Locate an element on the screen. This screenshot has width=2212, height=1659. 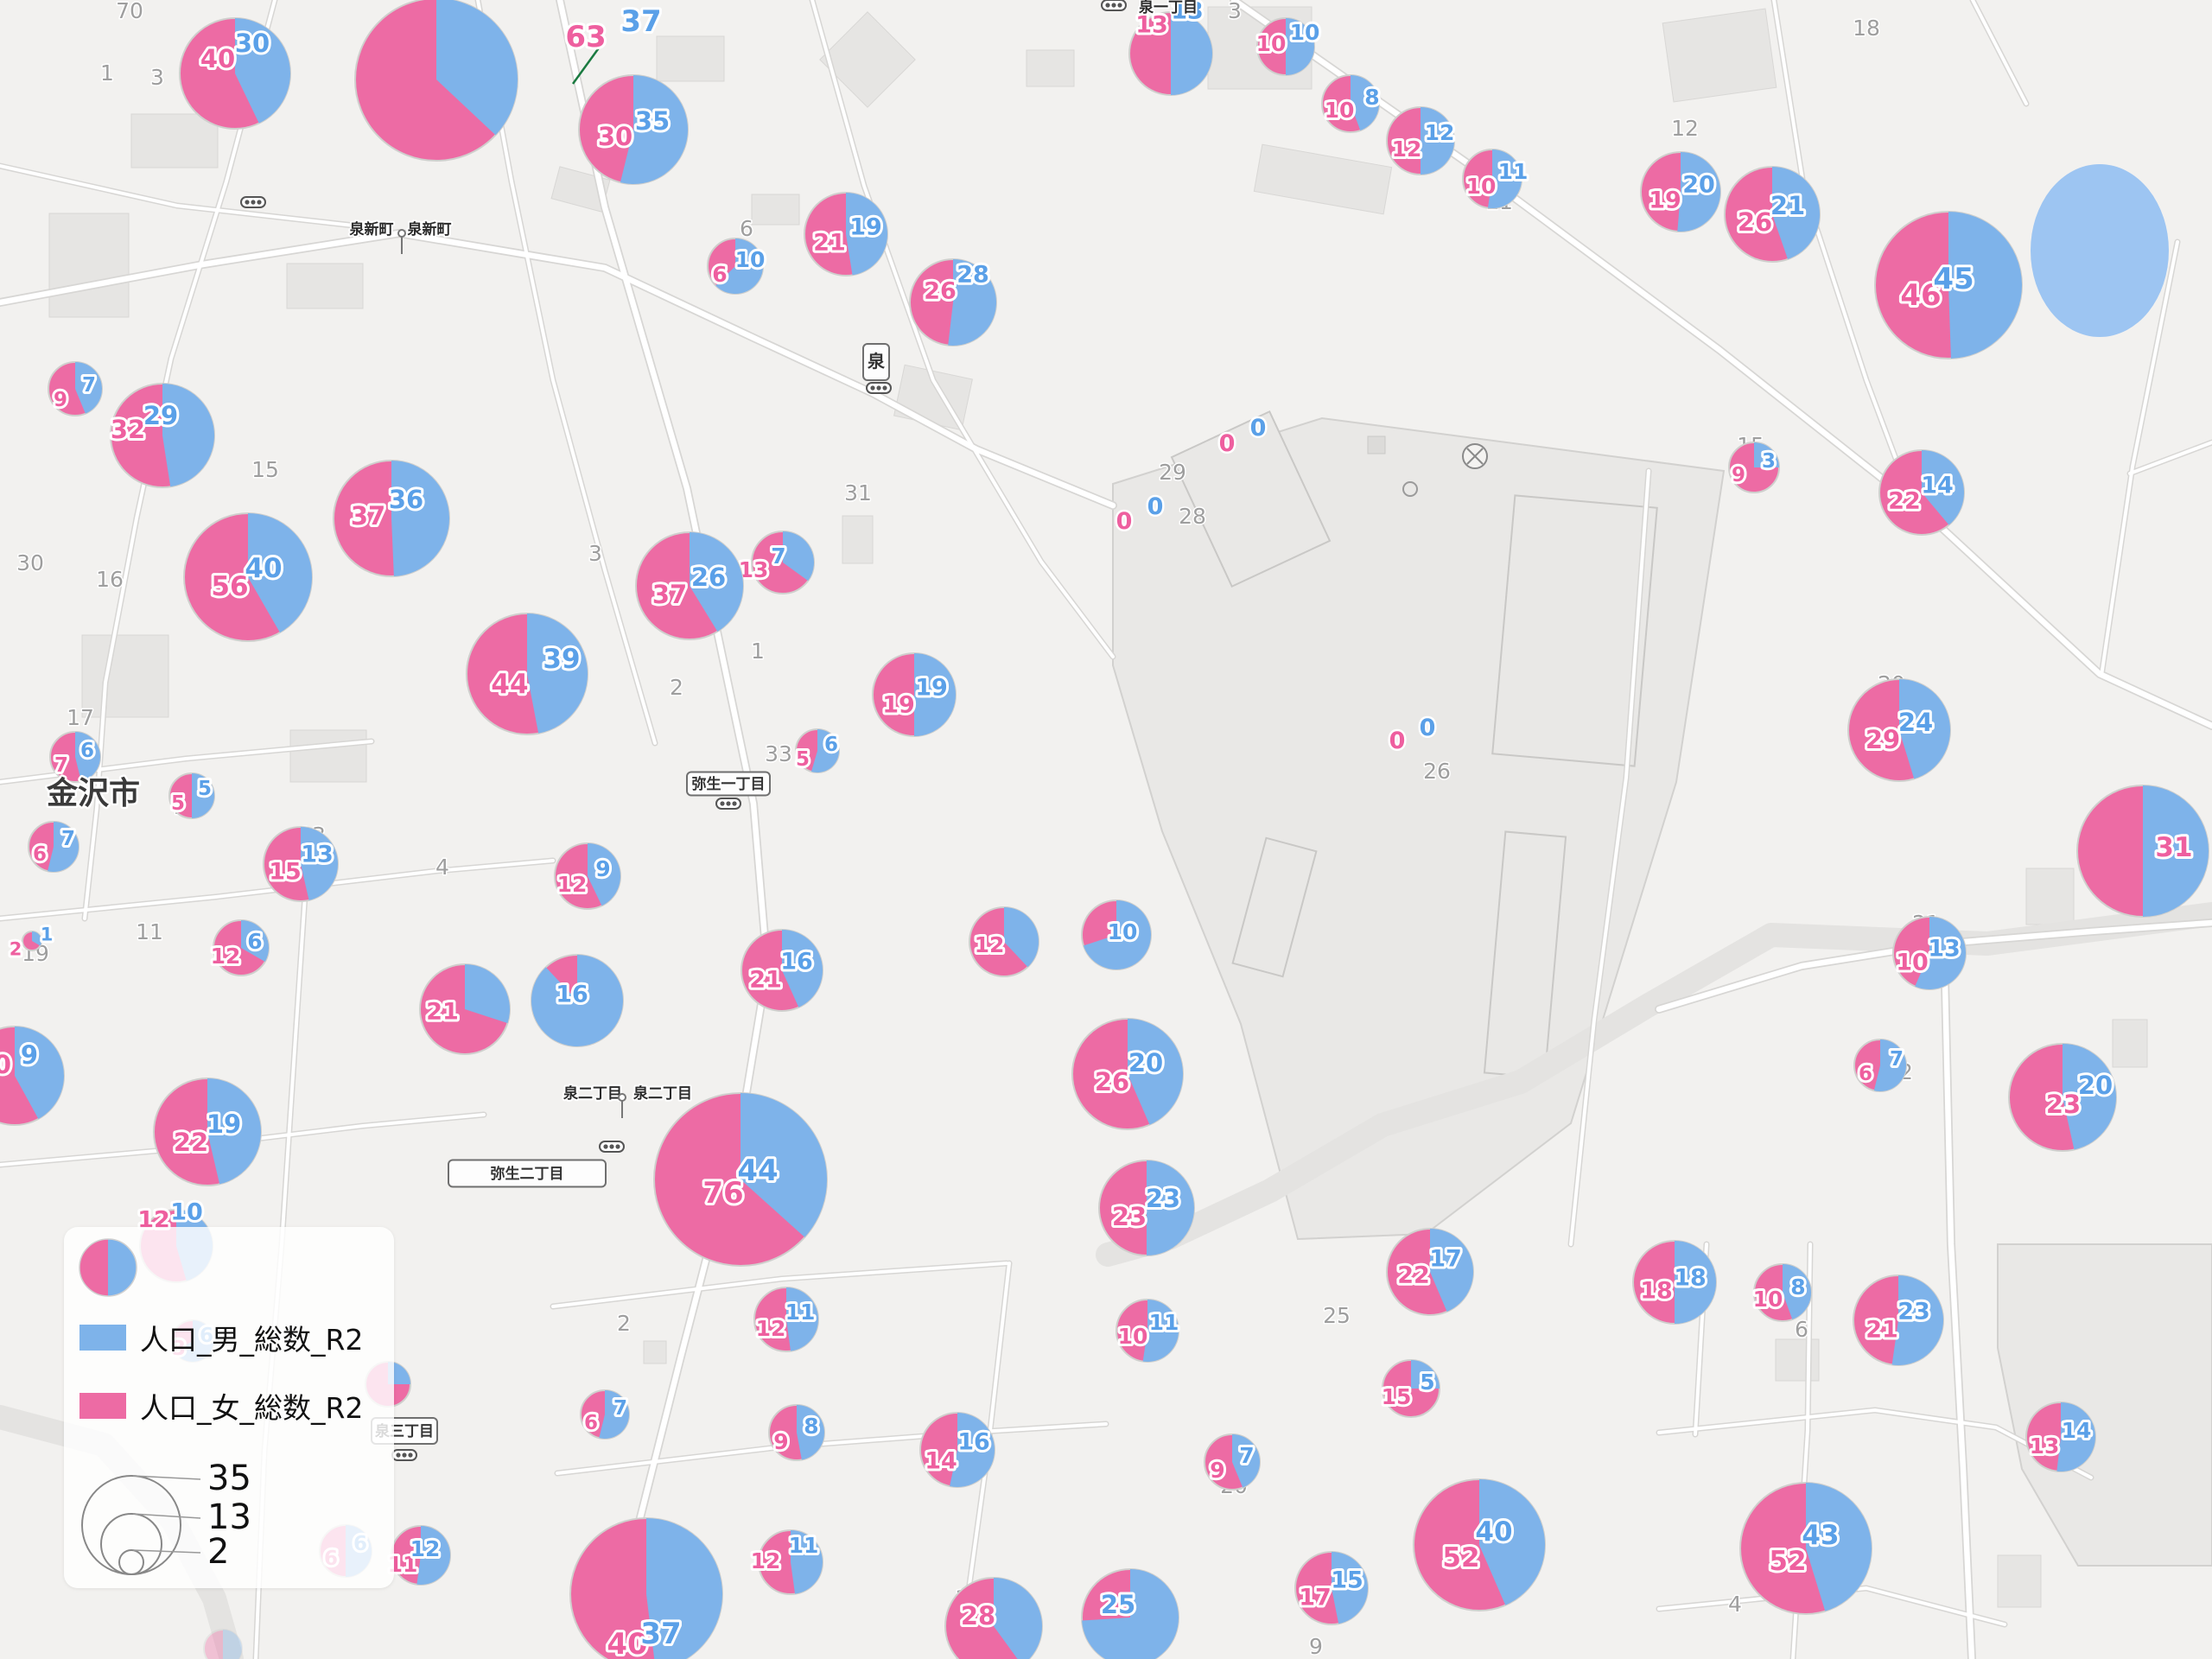
pie-value-female: 0 is located at coordinates (5, 1064).